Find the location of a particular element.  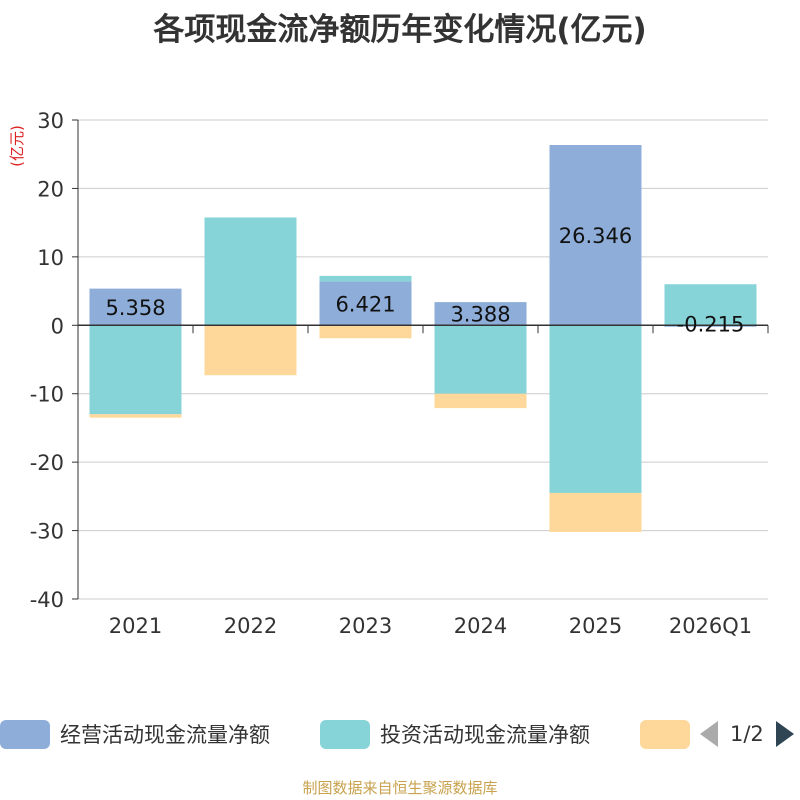

y-tick-label--30: -30 is located at coordinates (47, 532).